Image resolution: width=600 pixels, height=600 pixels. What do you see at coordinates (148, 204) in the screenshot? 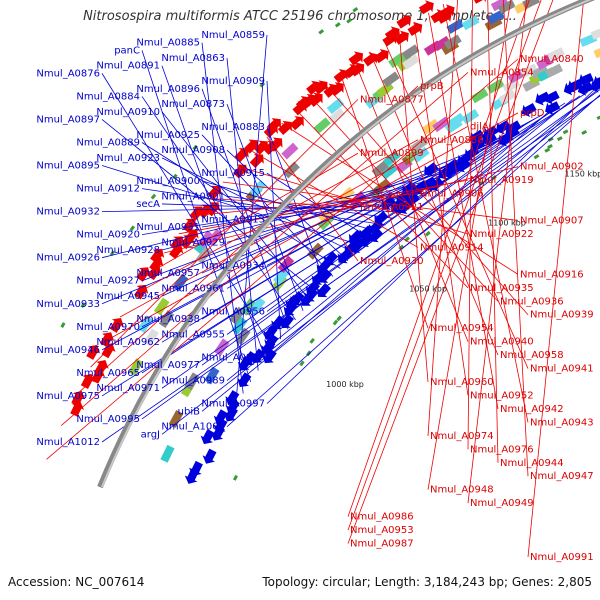
I see `left-gene-label: secA` at bounding box center [148, 204].